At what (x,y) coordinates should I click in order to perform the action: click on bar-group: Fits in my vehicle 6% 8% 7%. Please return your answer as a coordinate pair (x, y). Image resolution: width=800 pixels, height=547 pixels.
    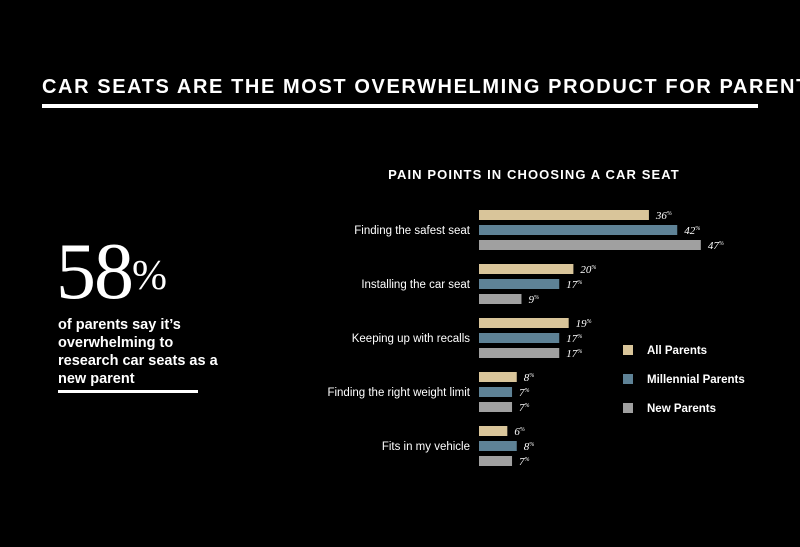
    Looking at the image, I should click on (458, 447).